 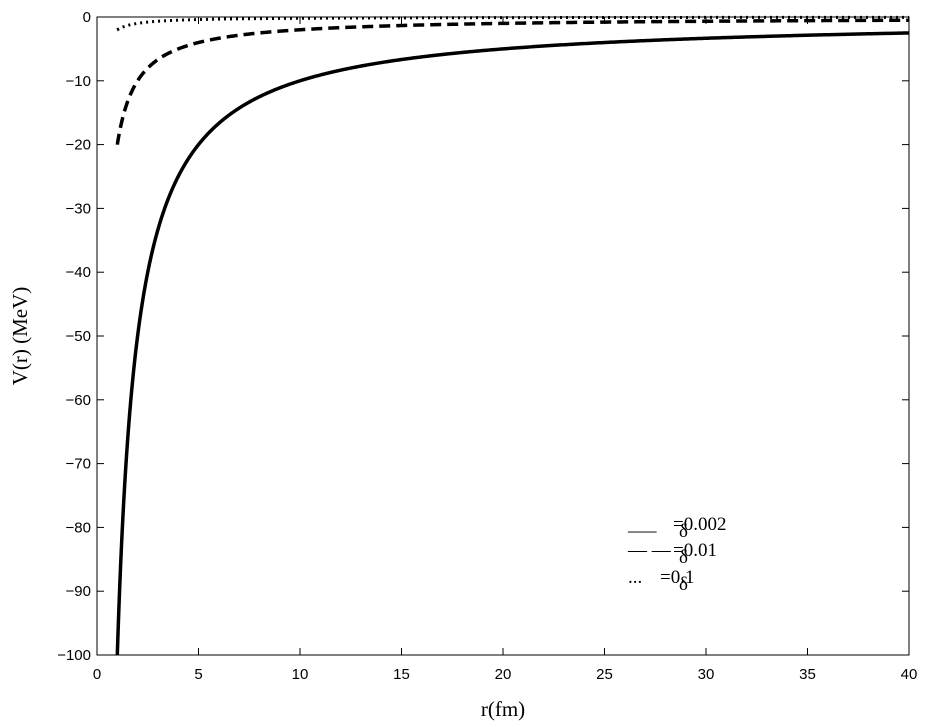 What do you see at coordinates (649, 550) in the screenshot?
I see `legend-marker-2: — —` at bounding box center [649, 550].